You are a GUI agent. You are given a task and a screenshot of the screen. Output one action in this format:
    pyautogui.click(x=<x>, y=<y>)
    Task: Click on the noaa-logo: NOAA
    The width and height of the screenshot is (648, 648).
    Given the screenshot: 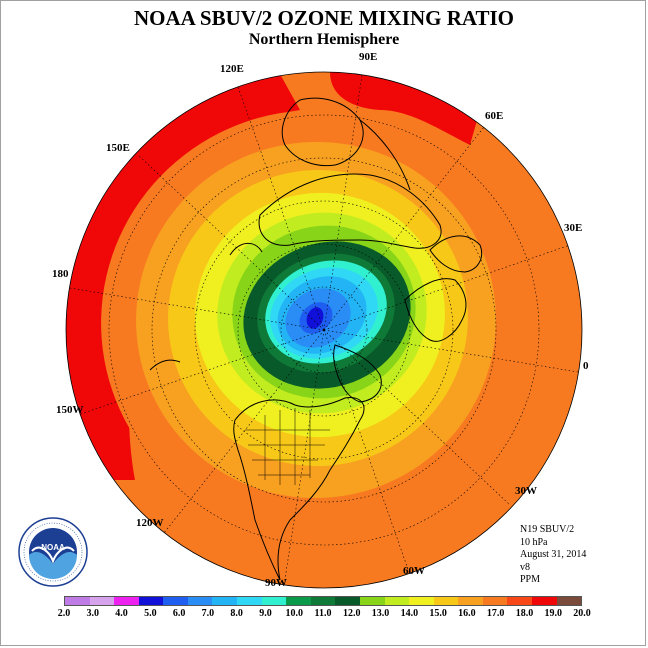 What is the action you would take?
    pyautogui.click(x=53, y=552)
    